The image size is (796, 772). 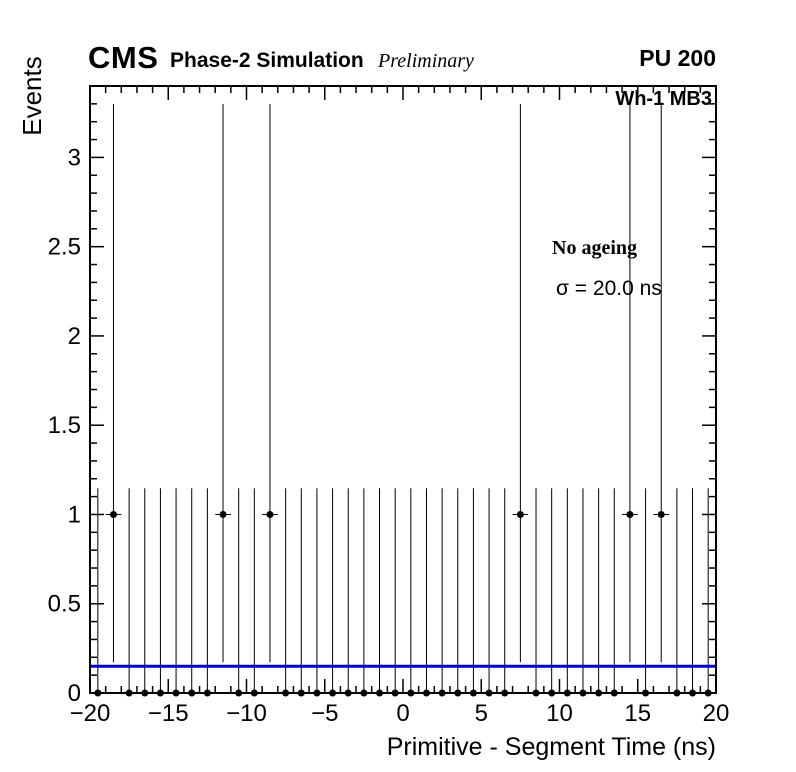 I want to click on y-tick-labels: 0 0.5 1 1.5 2 2.5 3, so click(x=64, y=425).